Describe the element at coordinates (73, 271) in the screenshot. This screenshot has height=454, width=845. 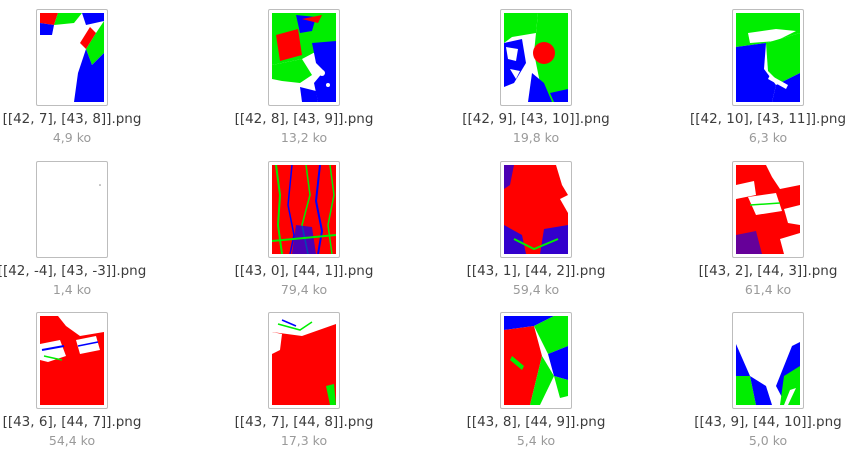
I see `file-name: [[42, -4], [43, -3]].png` at that location.